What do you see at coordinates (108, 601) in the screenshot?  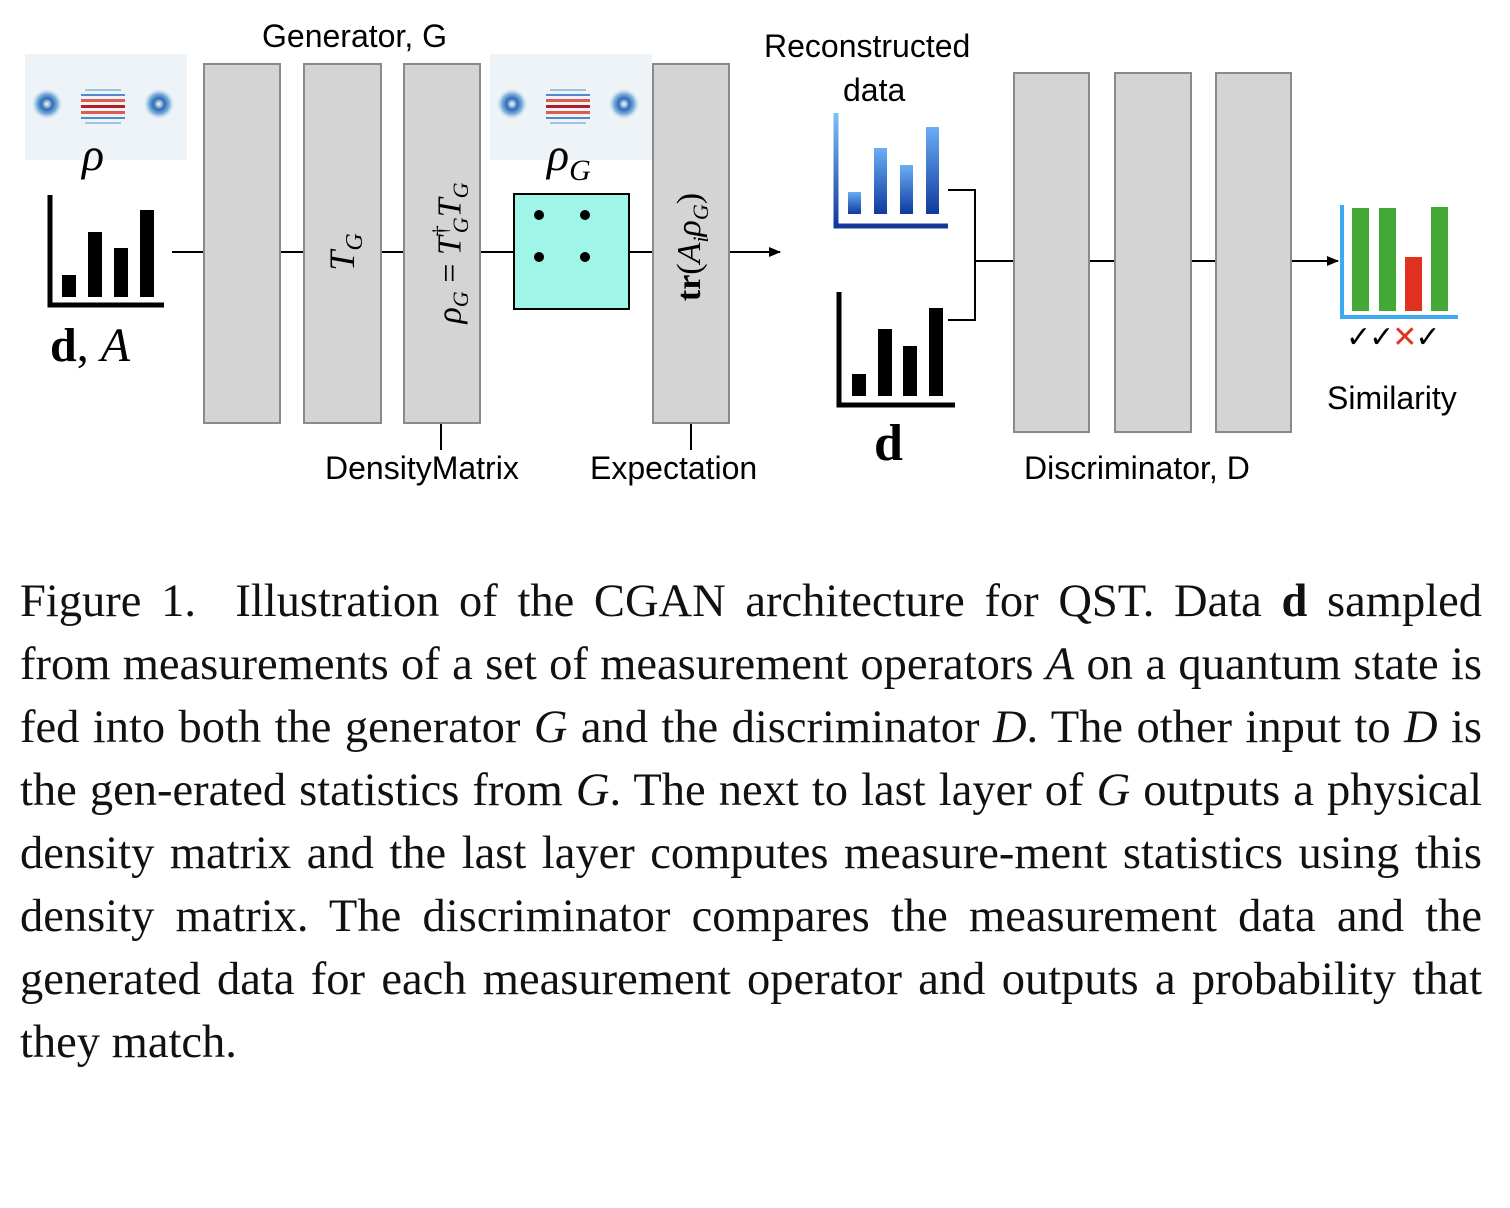 I see `figure-label: Figure 1.` at bounding box center [108, 601].